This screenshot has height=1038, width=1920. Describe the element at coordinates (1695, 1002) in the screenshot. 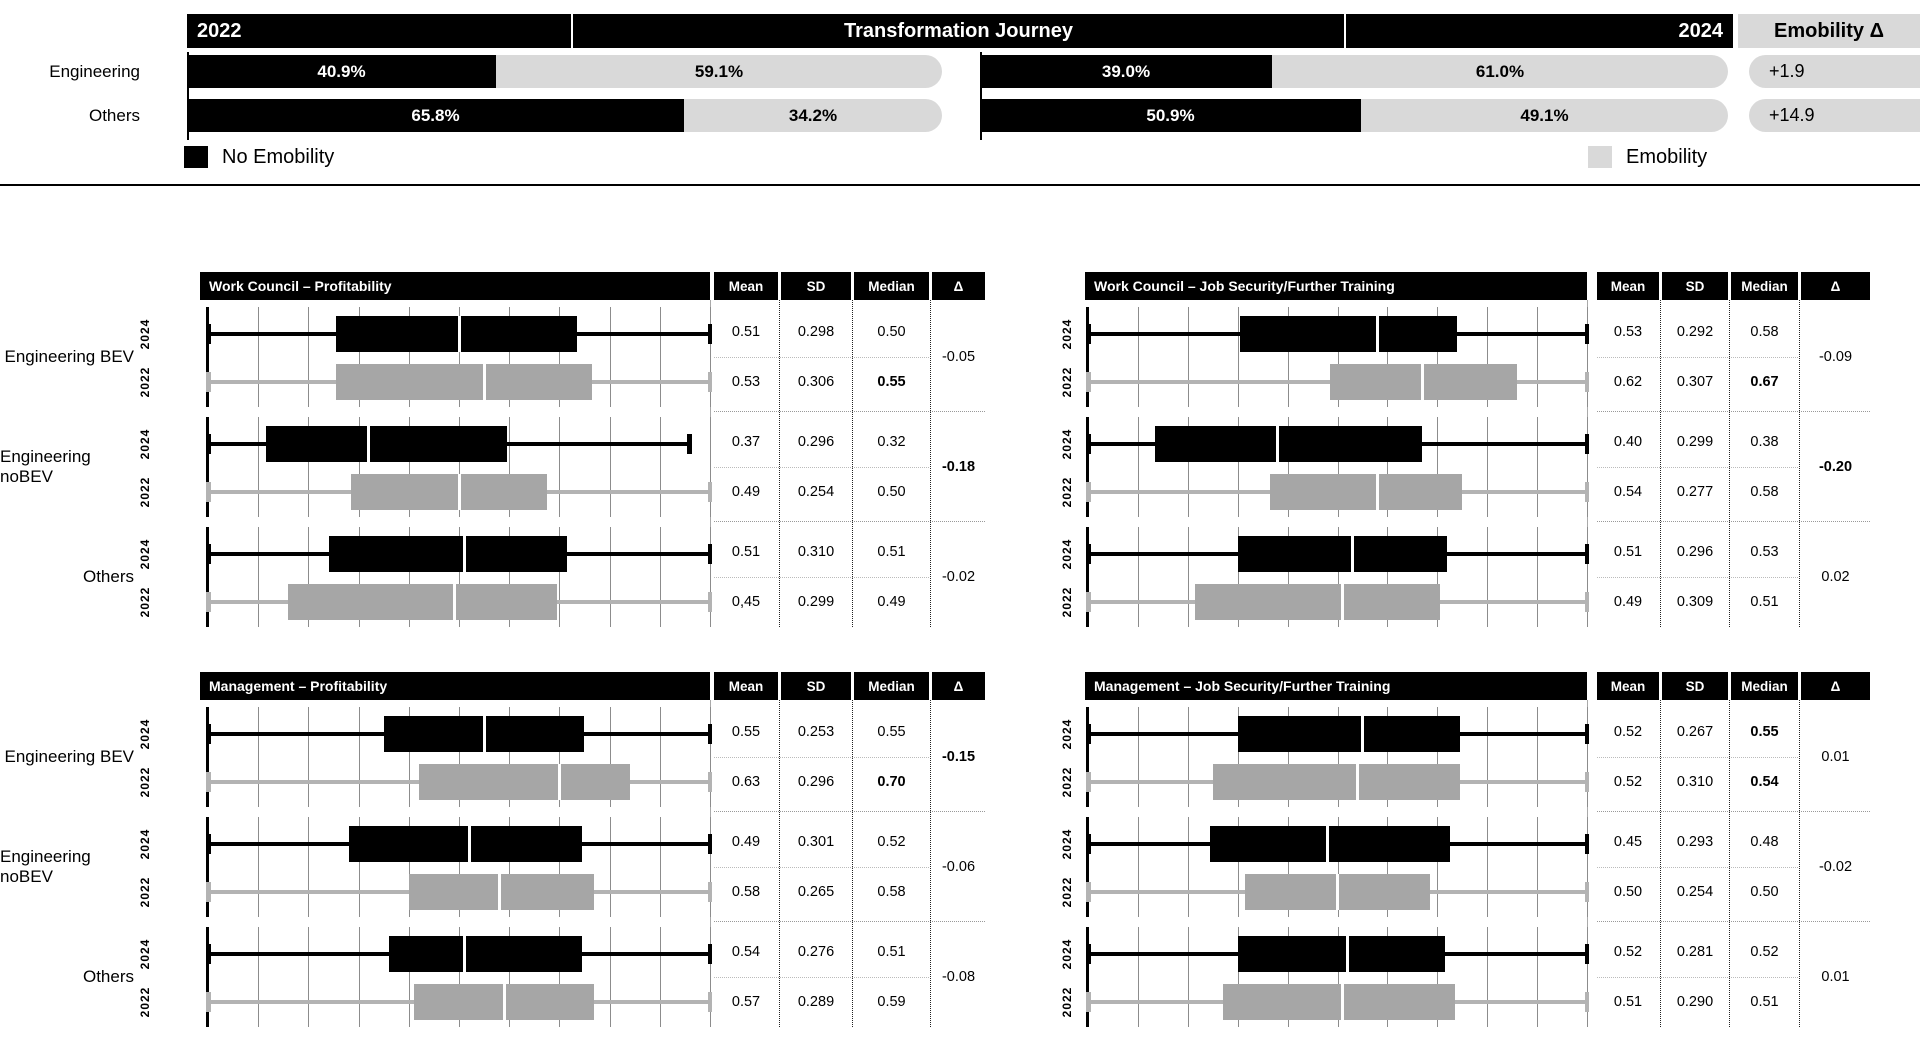

I see `cell-sd: 0.290` at that location.